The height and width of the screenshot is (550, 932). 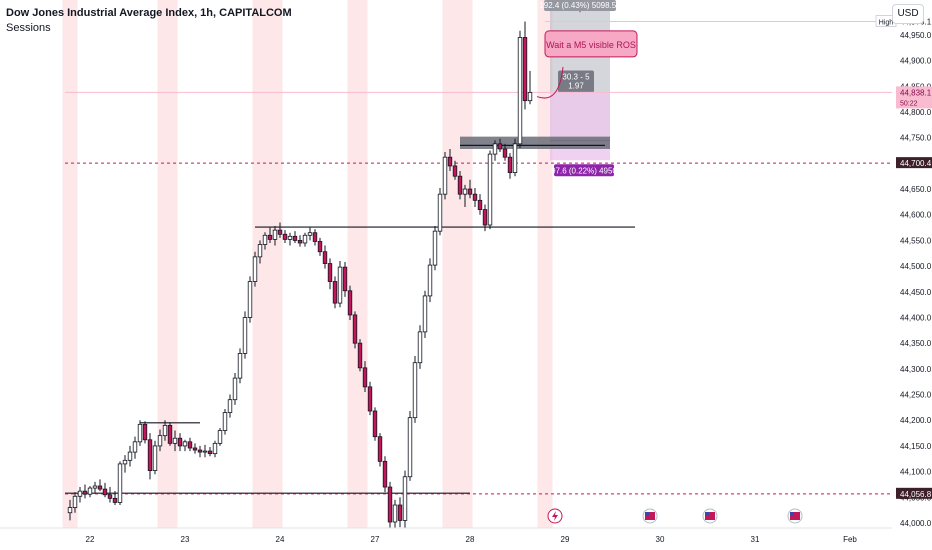 What do you see at coordinates (850, 539) in the screenshot?
I see `time-tick-label: Feb` at bounding box center [850, 539].